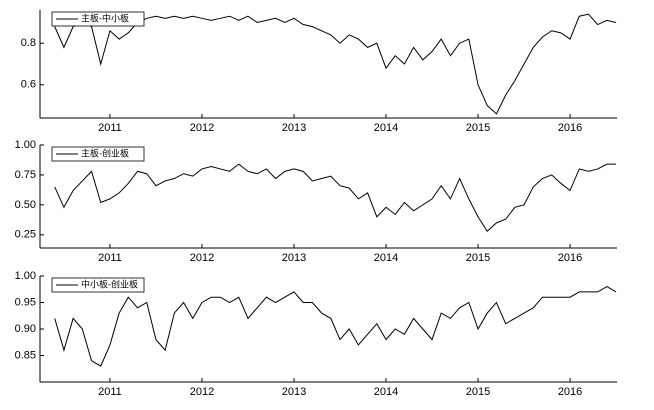  What do you see at coordinates (105, 152) in the screenshot?
I see `legend-label: 主板-创业板` at bounding box center [105, 152].